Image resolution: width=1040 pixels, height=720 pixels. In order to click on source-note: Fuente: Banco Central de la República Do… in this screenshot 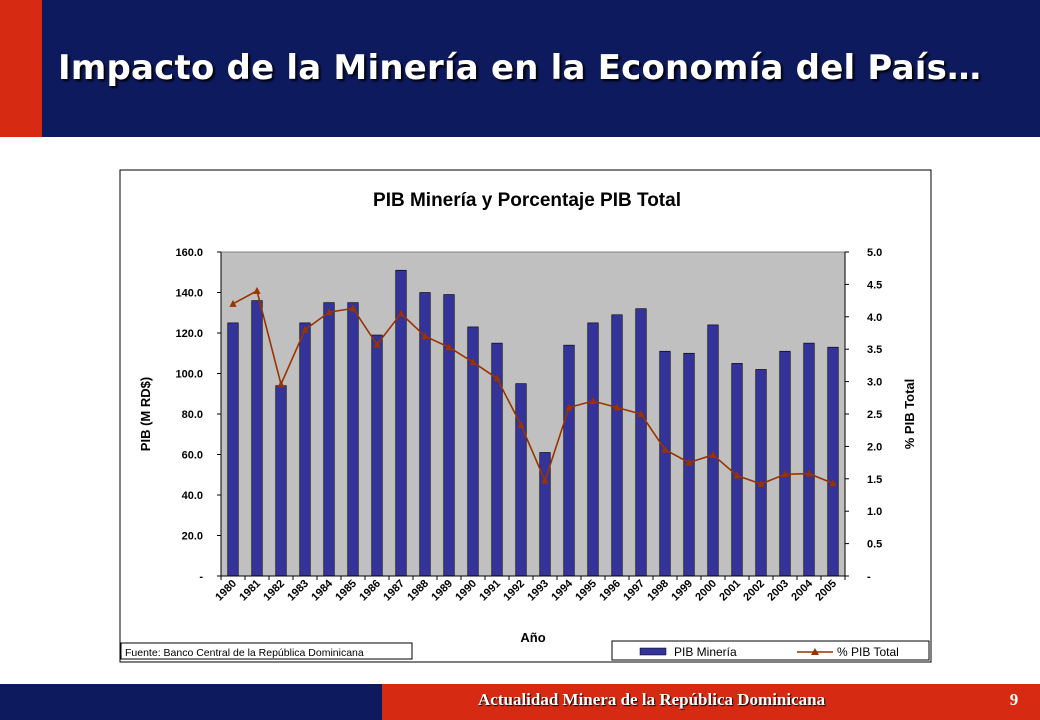, I will do `click(244, 653)`.